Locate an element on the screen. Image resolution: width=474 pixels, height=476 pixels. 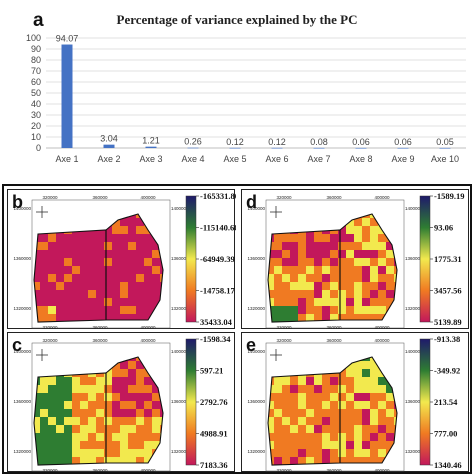
y-tick-left: 1360000 is located at coordinates (256, 401).